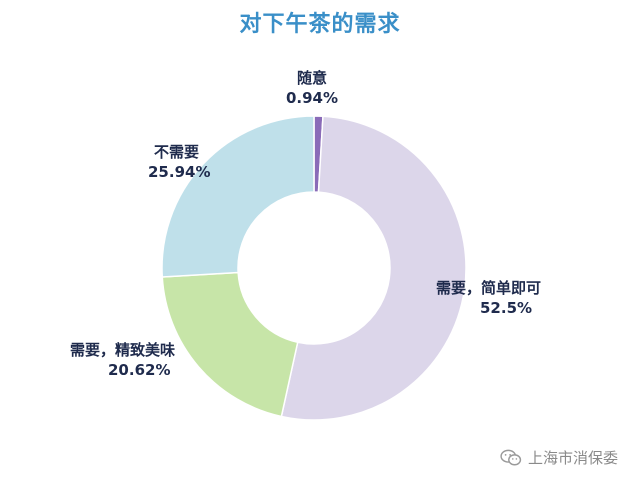  I want to click on slice-percent: 0.94%, so click(312, 98).